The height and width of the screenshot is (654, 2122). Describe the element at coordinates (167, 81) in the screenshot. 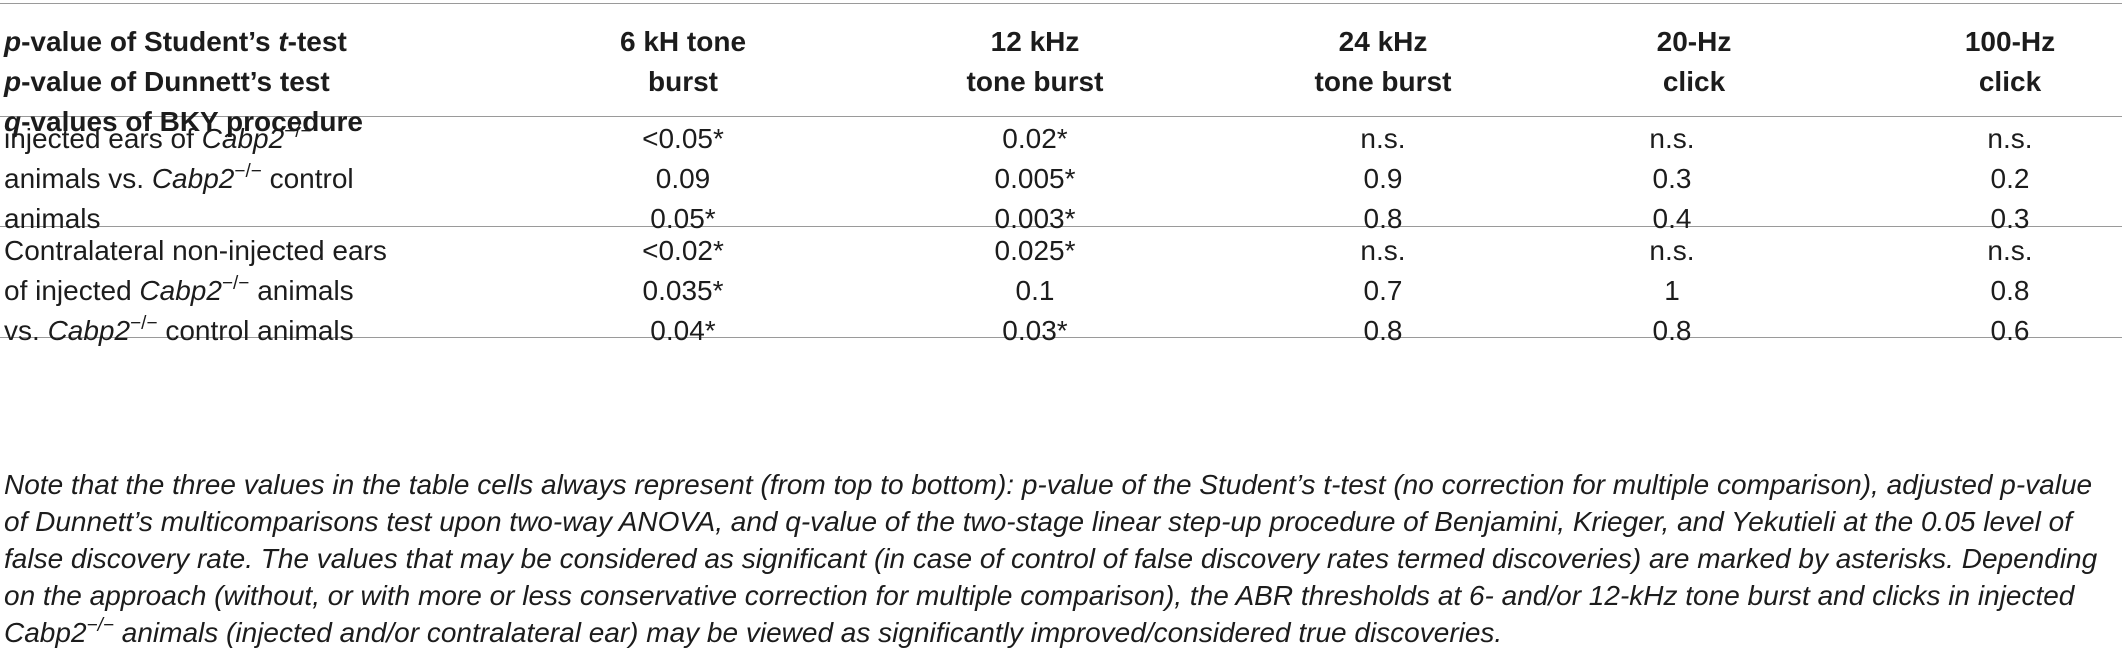

I see `header-line-2: p-value of Dunnett’s test` at that location.